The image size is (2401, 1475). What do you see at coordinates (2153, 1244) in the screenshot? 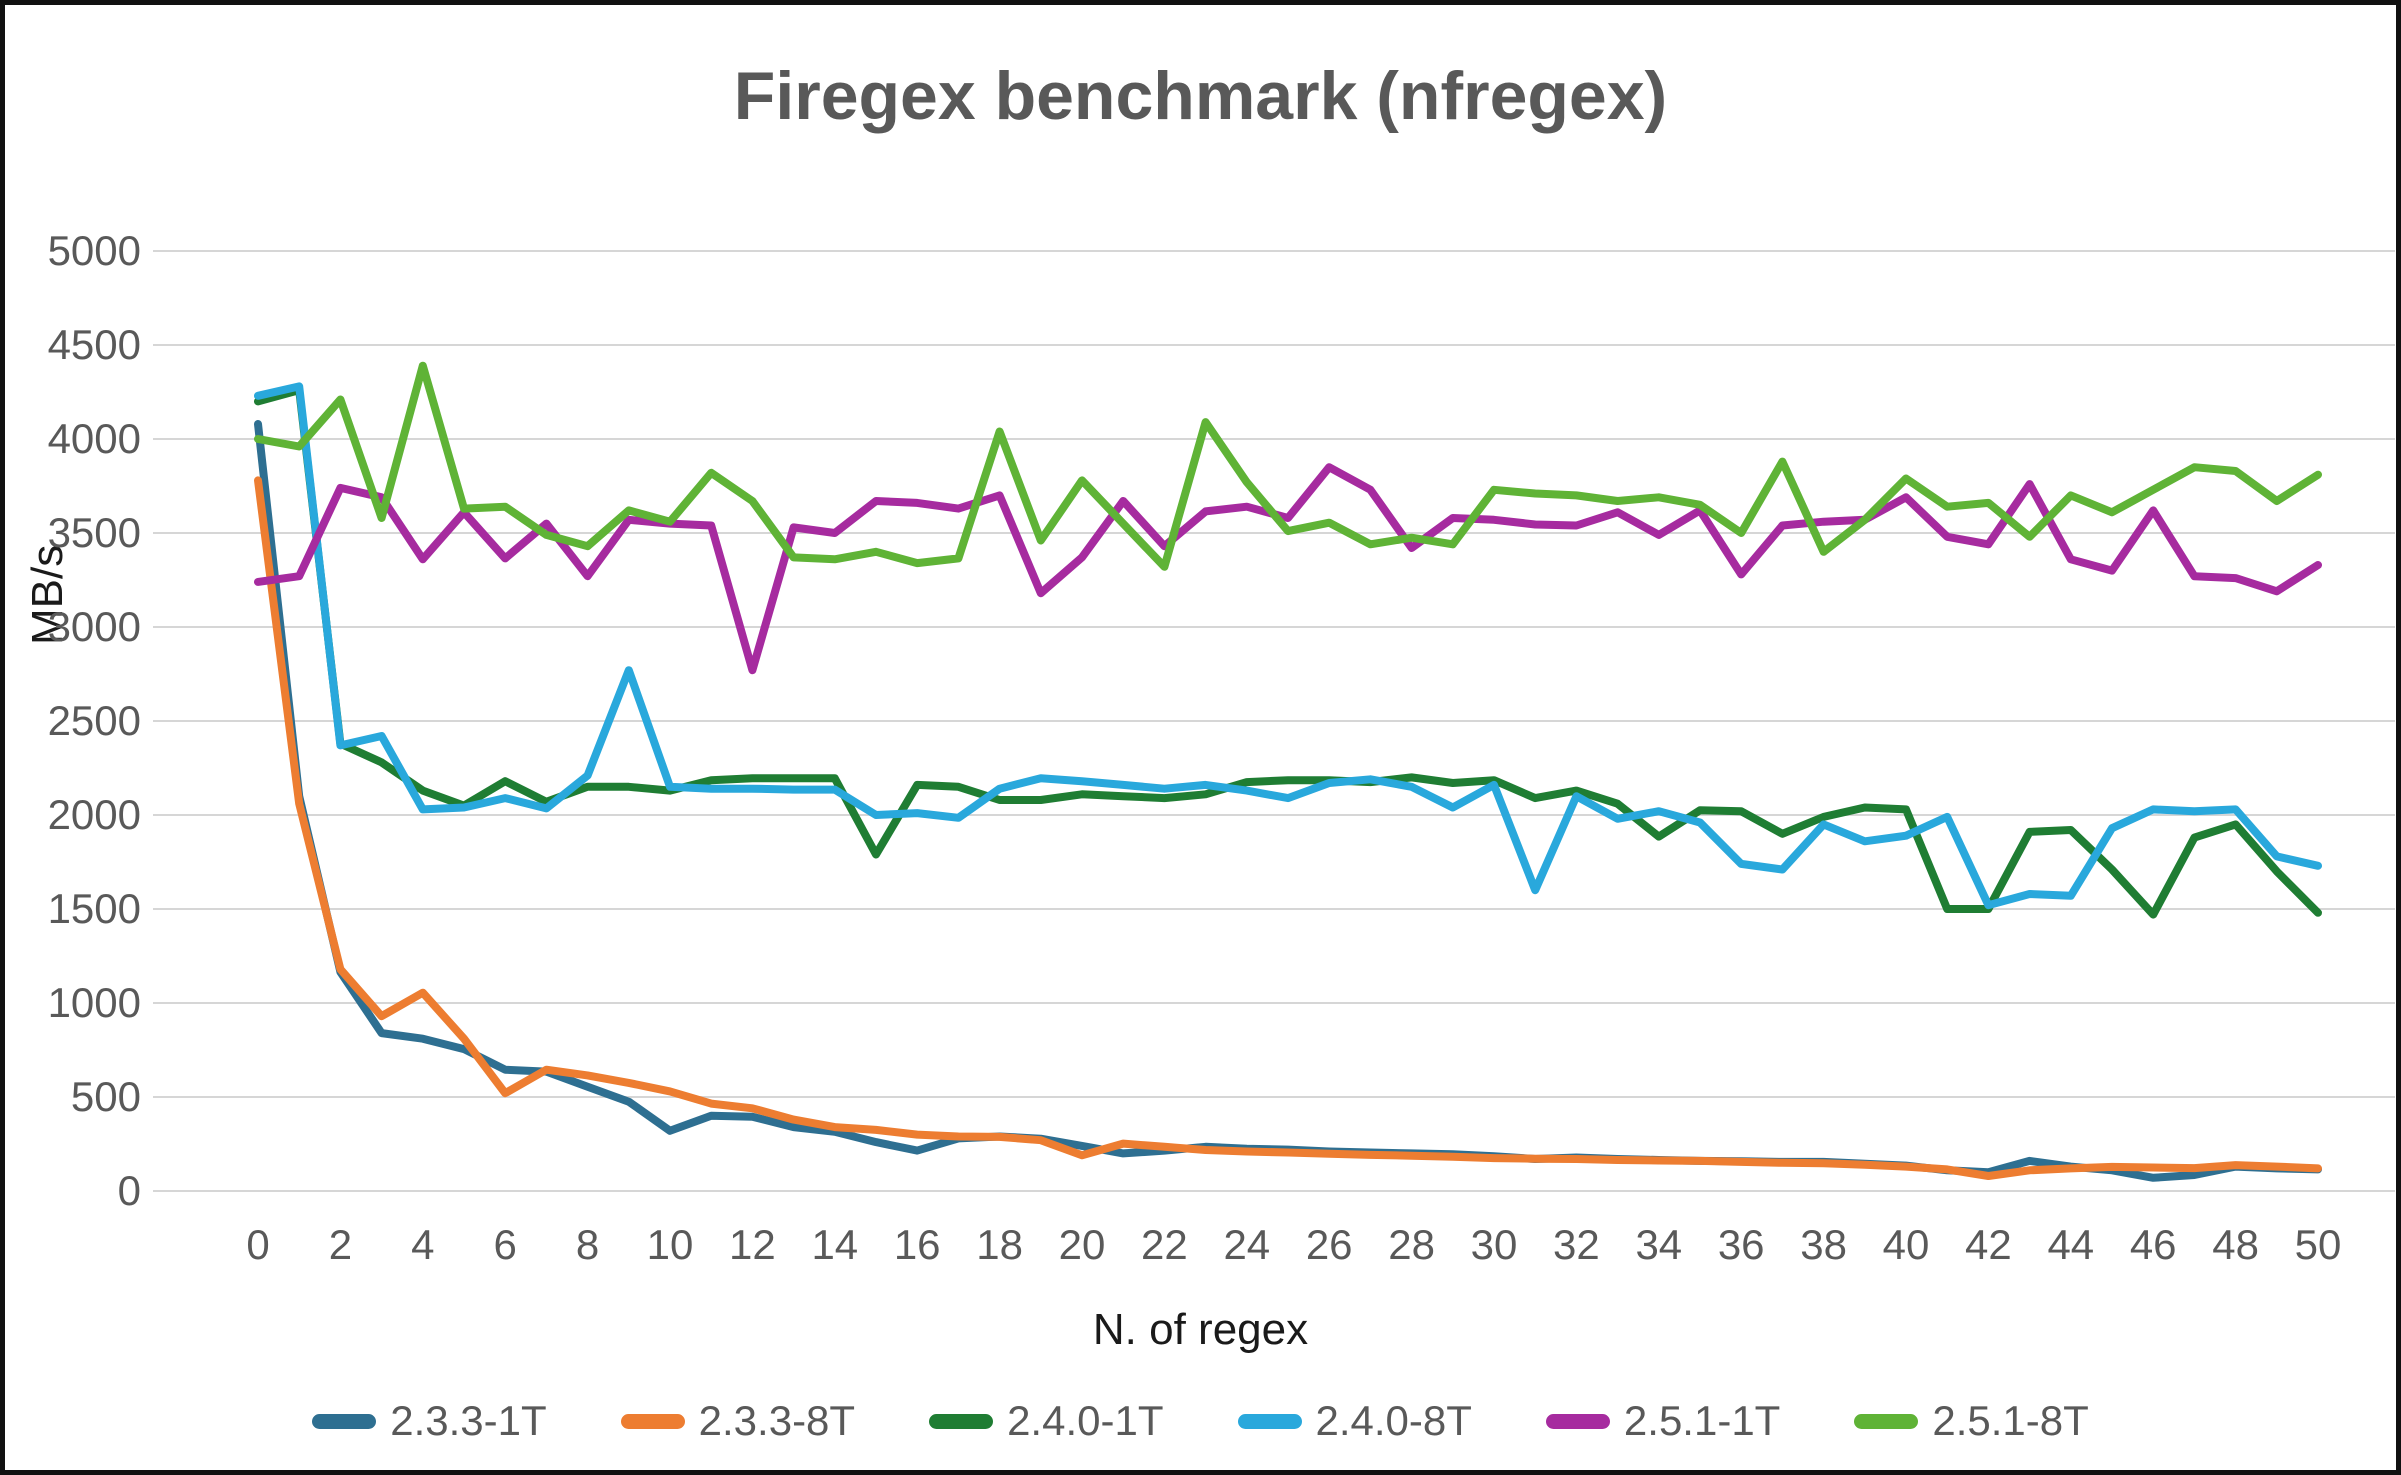
I see `x-tick-label: 46` at bounding box center [2153, 1244].